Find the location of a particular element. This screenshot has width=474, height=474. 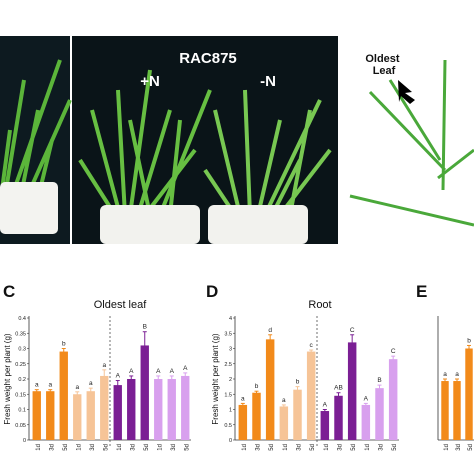

y-tick-label: 0.5 is located at coordinates (228, 426).